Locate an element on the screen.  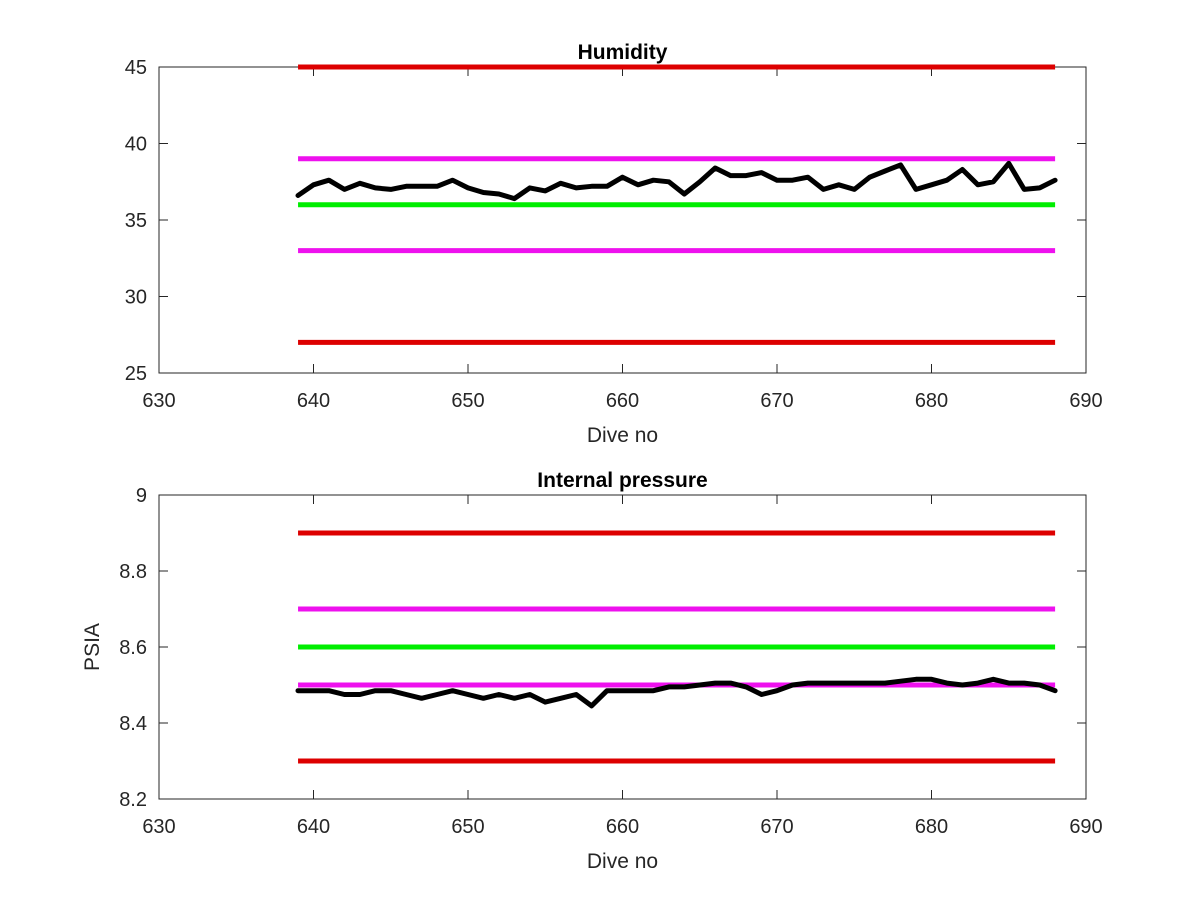
internal-pressure-y-tick-label: 9 is located at coordinates (141, 496).